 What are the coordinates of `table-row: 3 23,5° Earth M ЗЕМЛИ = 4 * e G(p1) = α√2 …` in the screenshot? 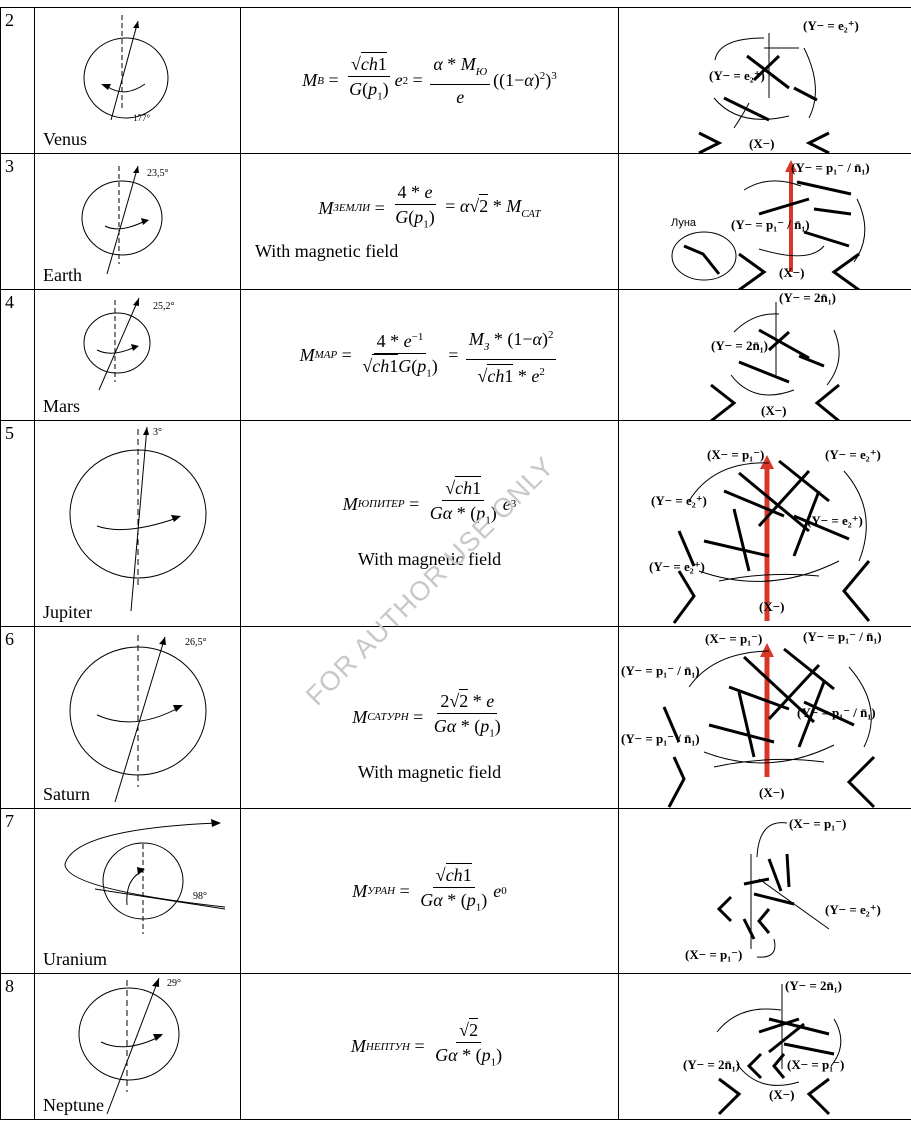 It's located at (455, 221).